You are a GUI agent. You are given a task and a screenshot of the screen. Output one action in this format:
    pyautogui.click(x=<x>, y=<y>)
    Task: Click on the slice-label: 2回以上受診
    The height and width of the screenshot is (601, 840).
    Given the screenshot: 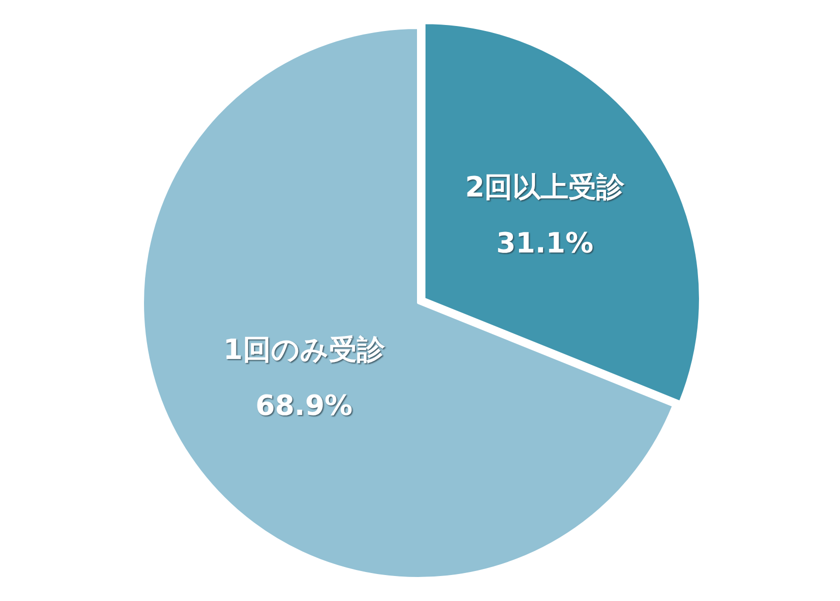 What is the action you would take?
    pyautogui.click(x=545, y=187)
    